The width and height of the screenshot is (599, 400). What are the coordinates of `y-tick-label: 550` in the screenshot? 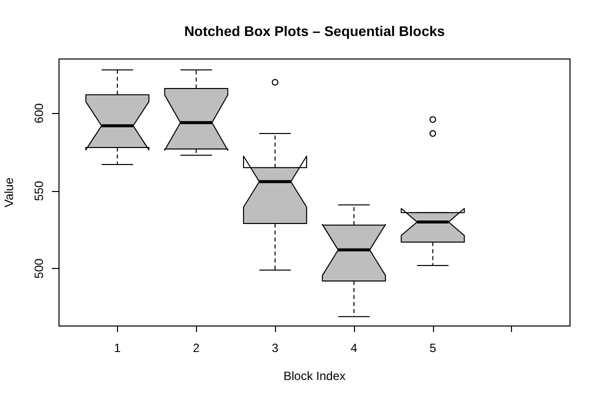 It's located at (39, 190).